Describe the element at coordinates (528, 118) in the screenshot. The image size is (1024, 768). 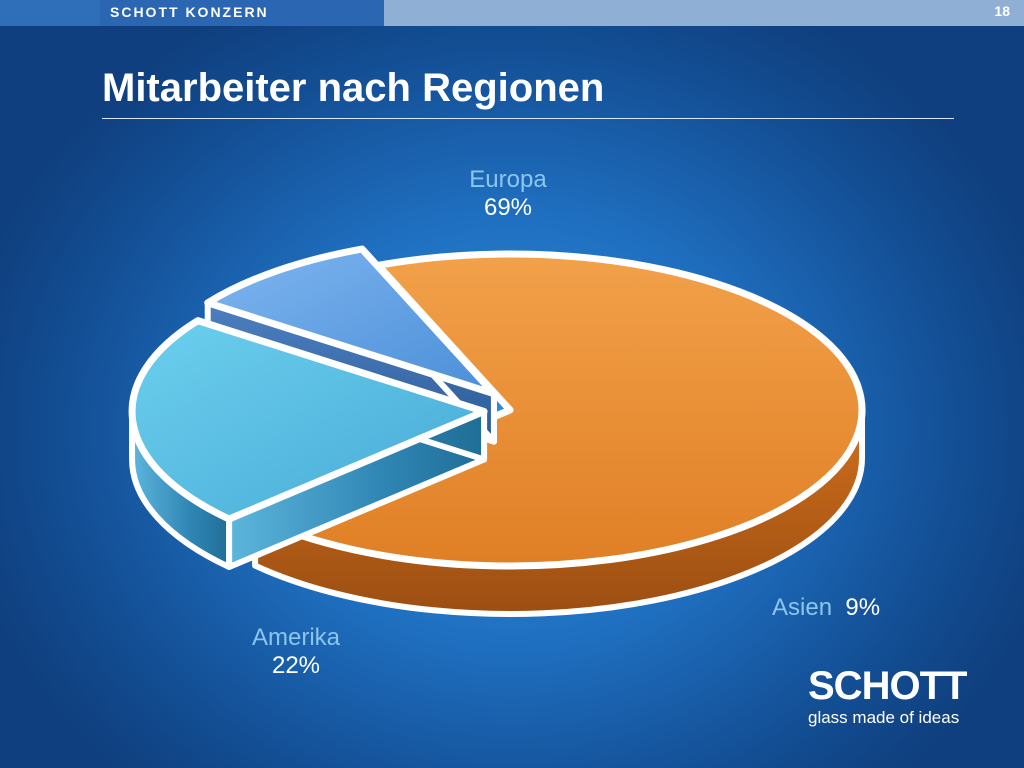
I see `title-divider` at that location.